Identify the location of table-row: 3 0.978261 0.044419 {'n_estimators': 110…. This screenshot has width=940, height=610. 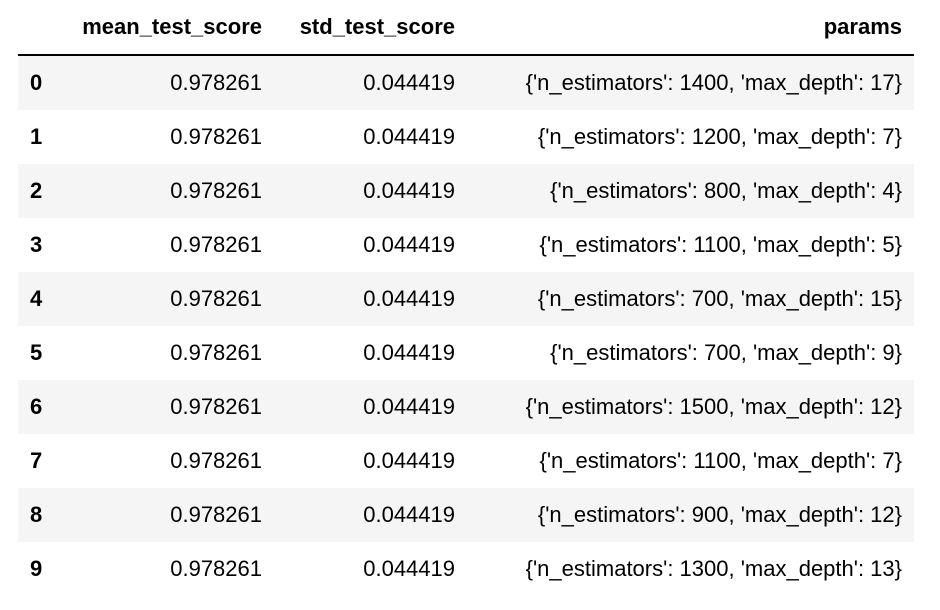
(466, 245).